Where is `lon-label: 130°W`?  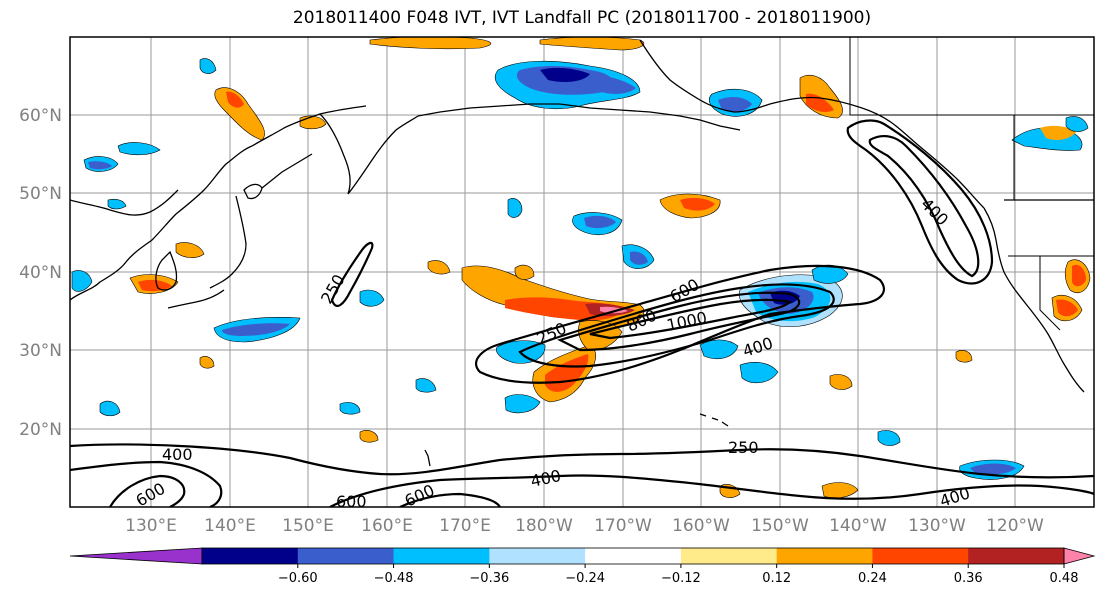 lon-label: 130°W is located at coordinates (937, 526).